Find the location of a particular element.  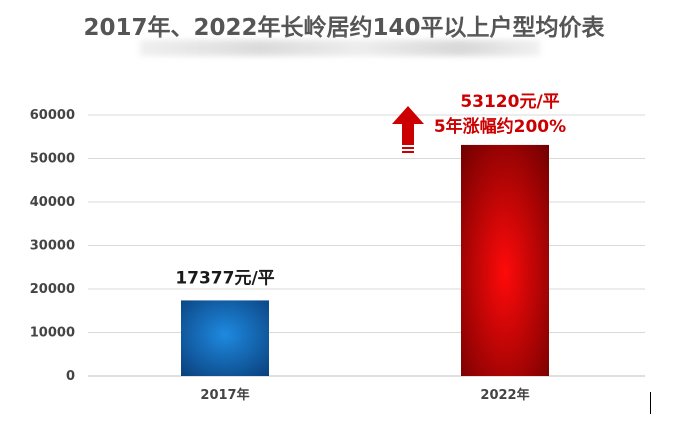

y-axis-ticks: 0 10000 20000 30000 40000 50000 60000 is located at coordinates (52, 246).